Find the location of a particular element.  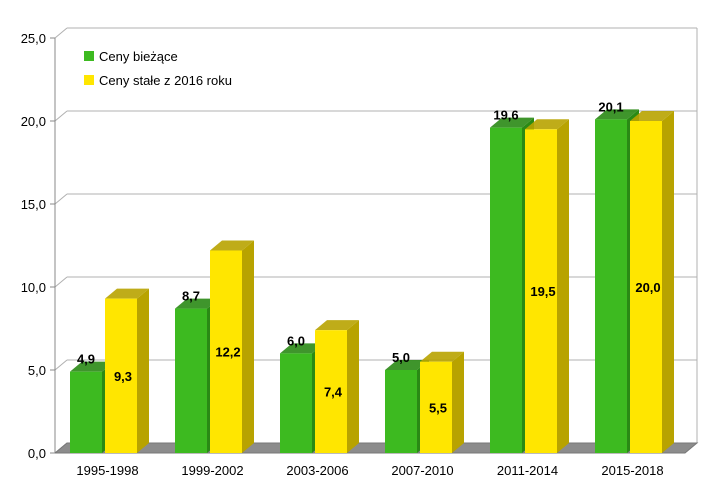

y-tick-label: 20,0 is located at coordinates (33, 121).